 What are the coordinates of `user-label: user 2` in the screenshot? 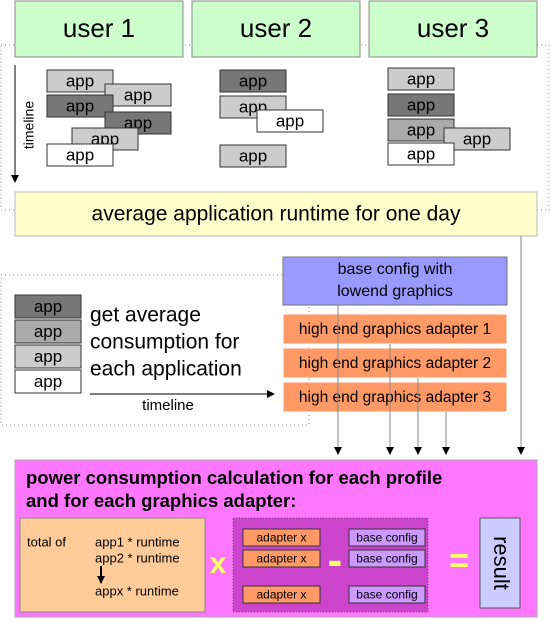 It's located at (276, 28).